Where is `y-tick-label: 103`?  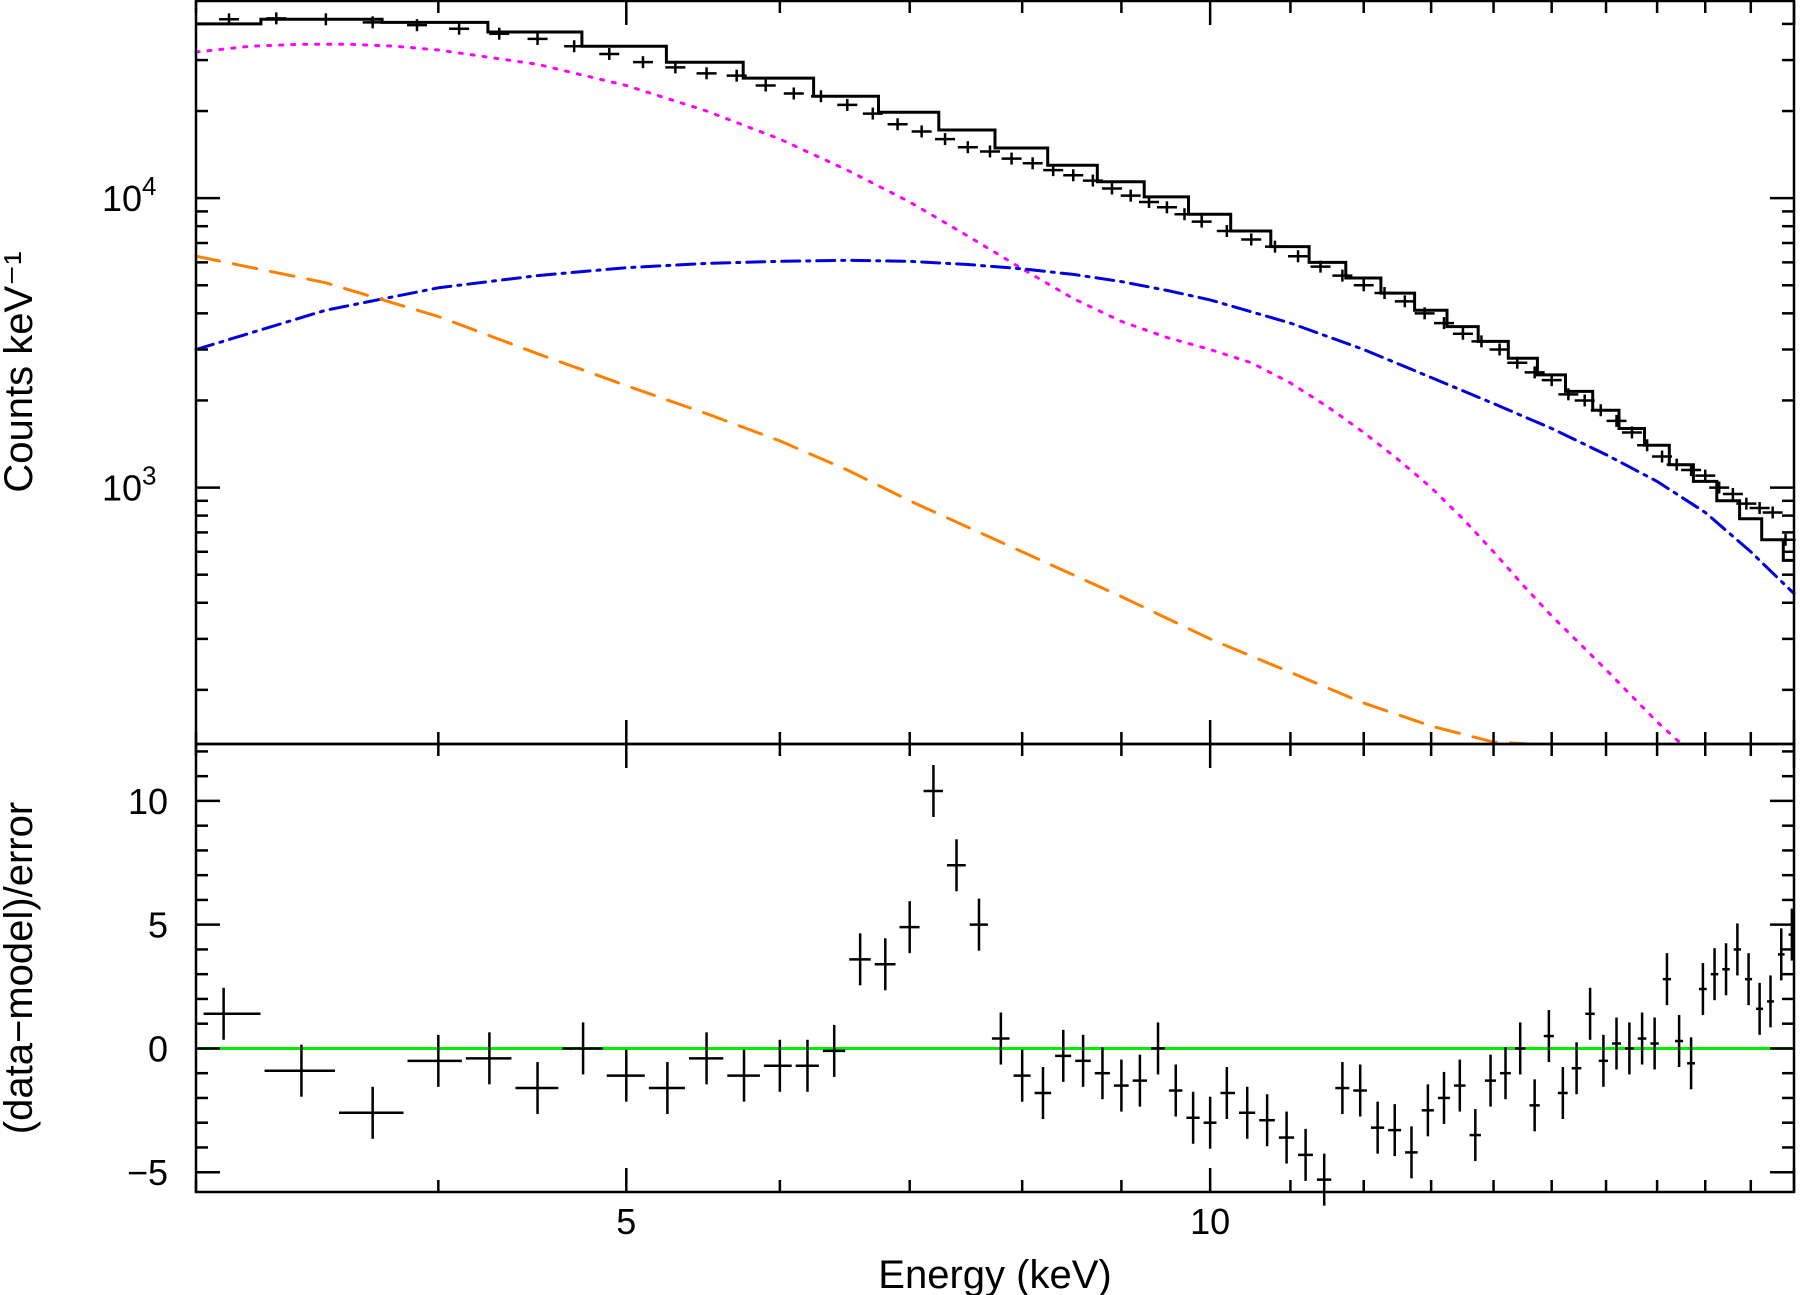 y-tick-label: 103 is located at coordinates (129, 485).